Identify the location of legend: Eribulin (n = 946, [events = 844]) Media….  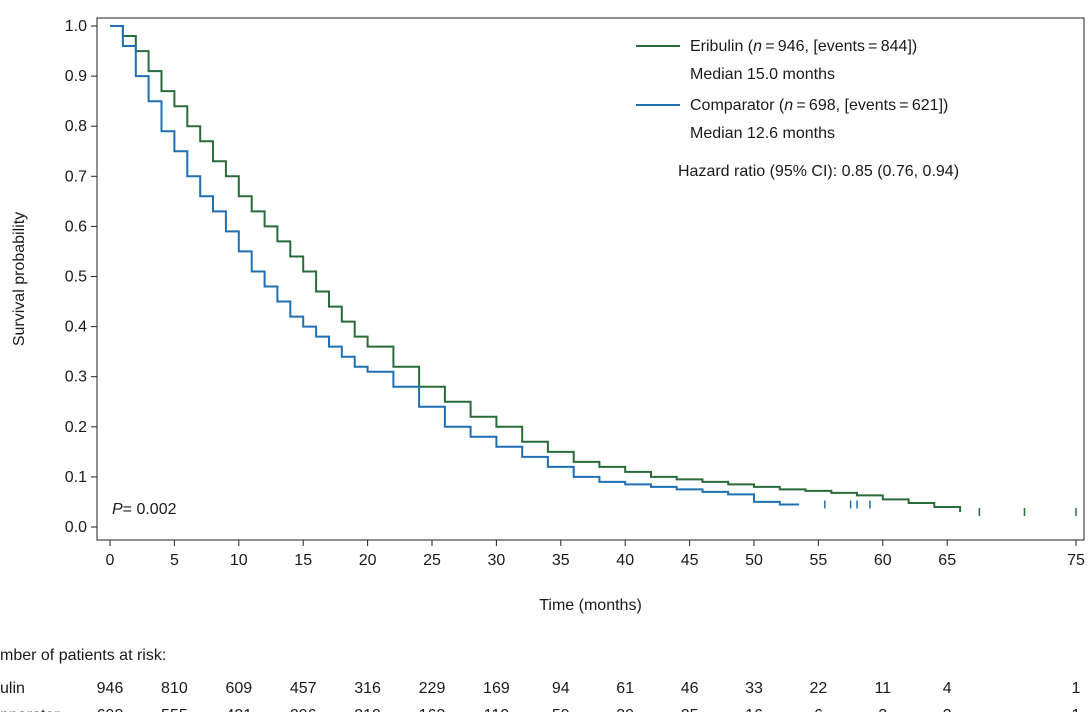
(797, 109).